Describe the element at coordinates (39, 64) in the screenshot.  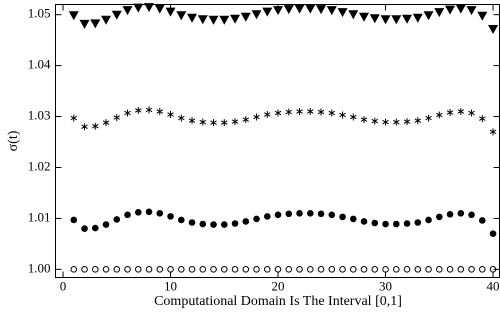
I see `y-tick-label: 1.04` at that location.